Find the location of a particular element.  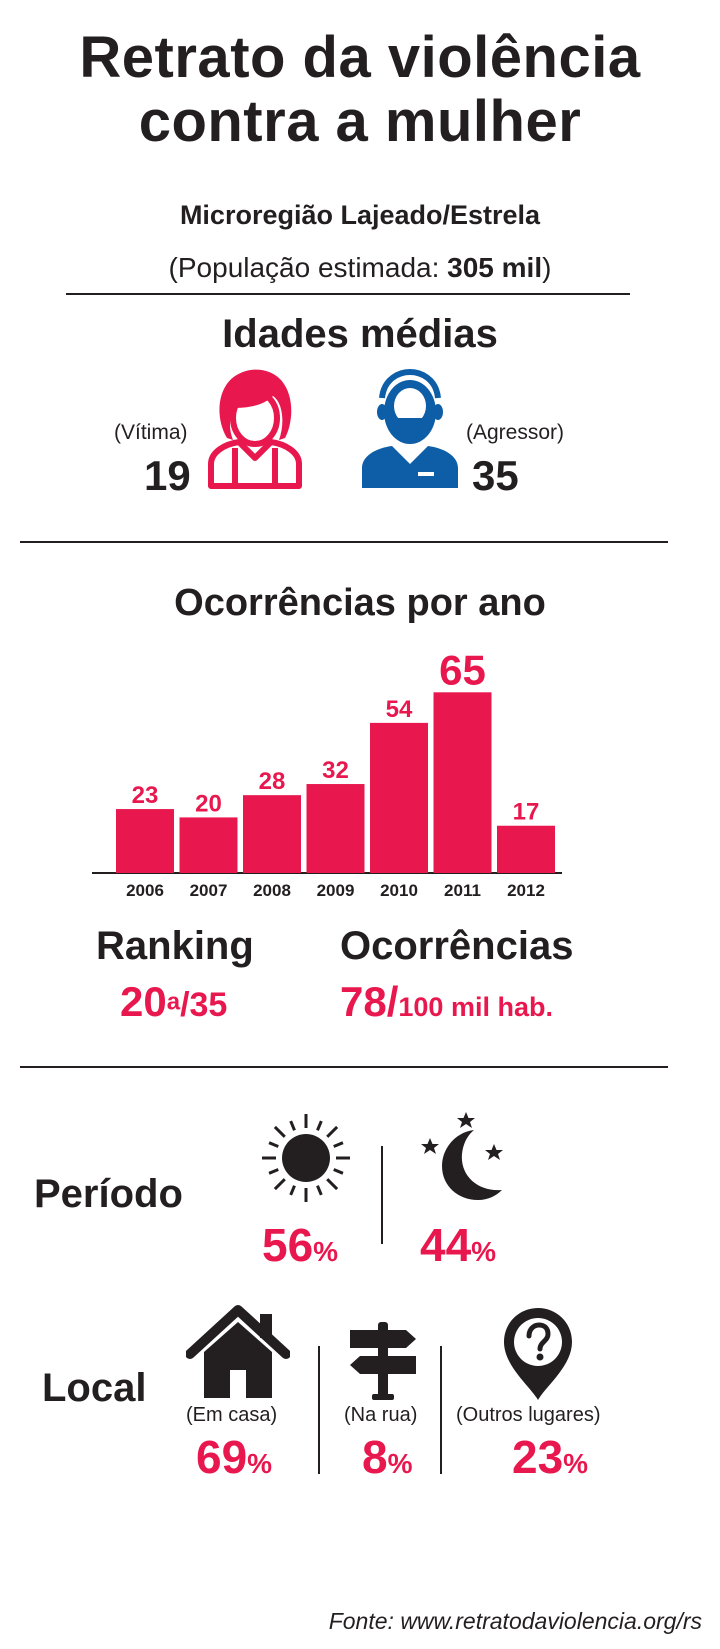

ranking-value: 20a/35 is located at coordinates (173, 1002).